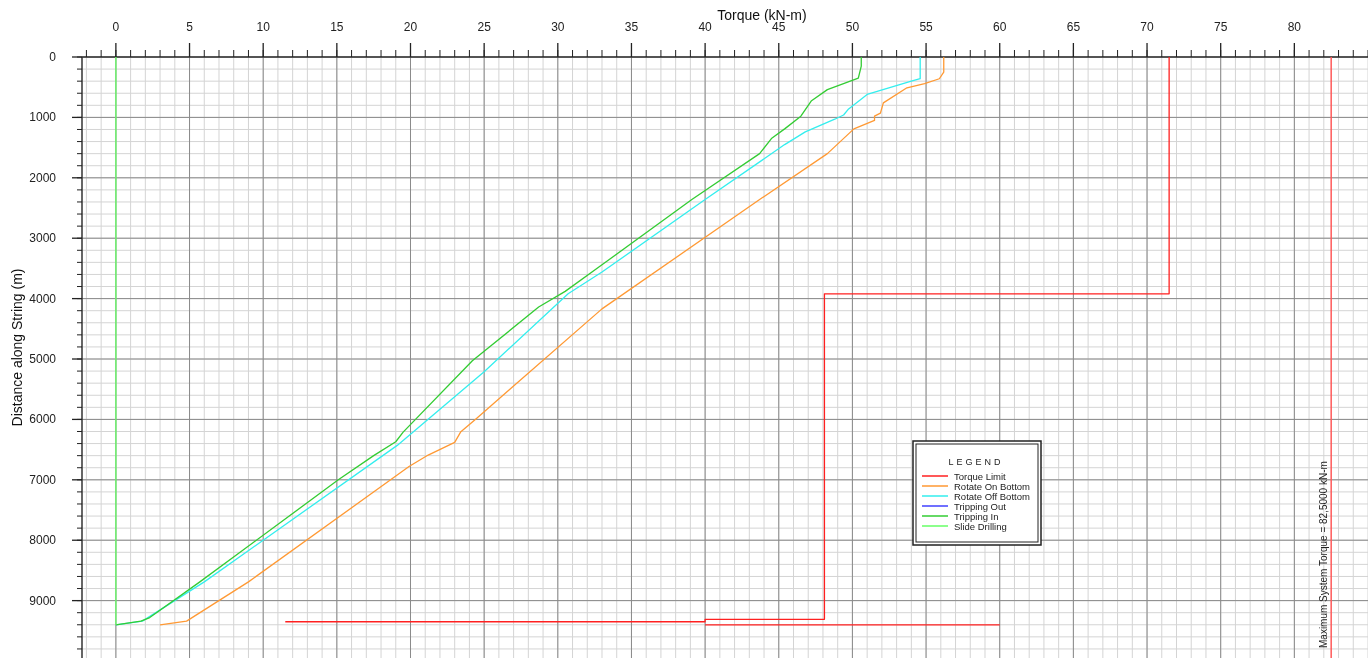 The image size is (1368, 658). I want to click on y-tick-label: 4000, so click(43, 298).